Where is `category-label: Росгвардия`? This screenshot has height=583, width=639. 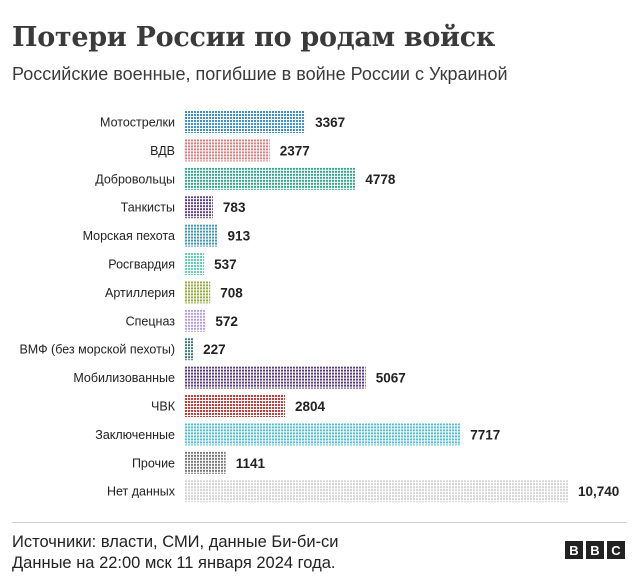 category-label: Росгвардия is located at coordinates (141, 265).